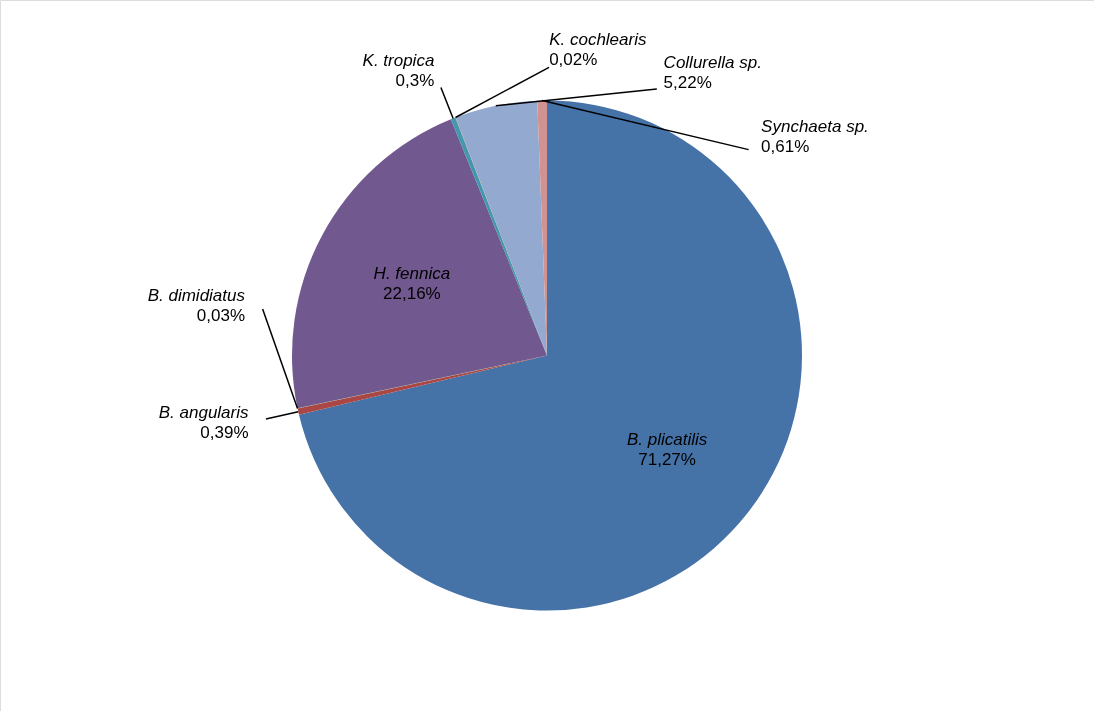 The image size is (1094, 711). Describe the element at coordinates (398, 60) in the screenshot. I see `slice-label: K. tropica` at that location.